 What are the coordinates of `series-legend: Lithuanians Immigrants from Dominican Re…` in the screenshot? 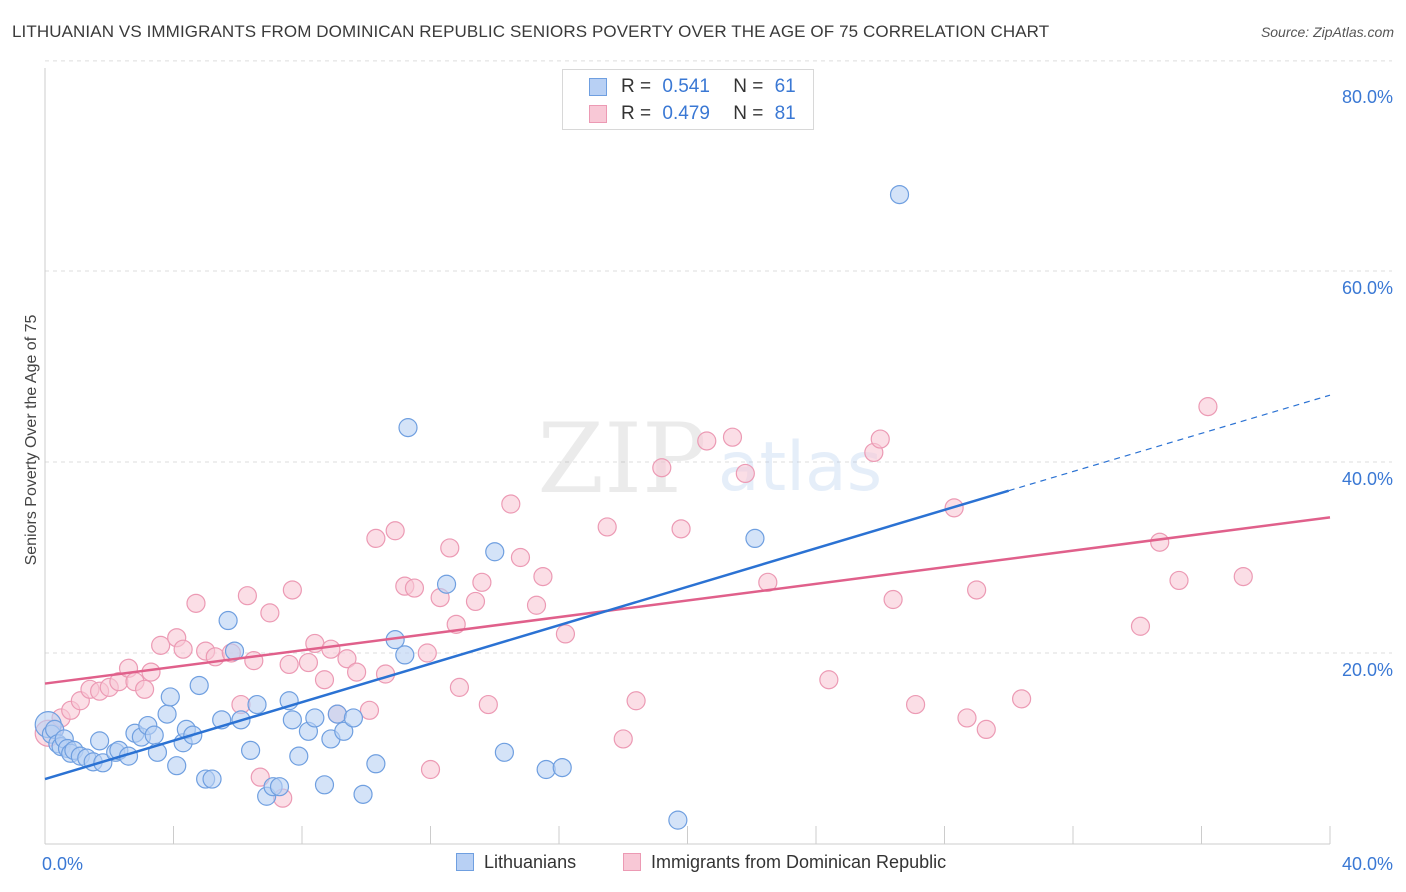 It's located at (703, 864).